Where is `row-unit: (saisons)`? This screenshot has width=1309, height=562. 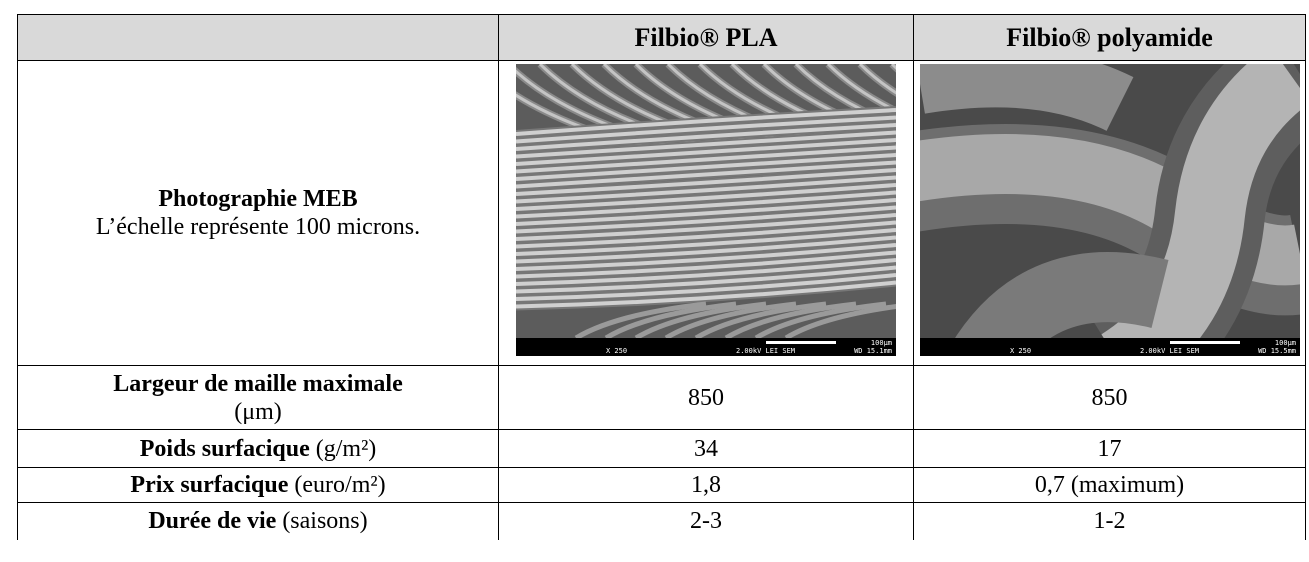 row-unit: (saisons) is located at coordinates (325, 521).